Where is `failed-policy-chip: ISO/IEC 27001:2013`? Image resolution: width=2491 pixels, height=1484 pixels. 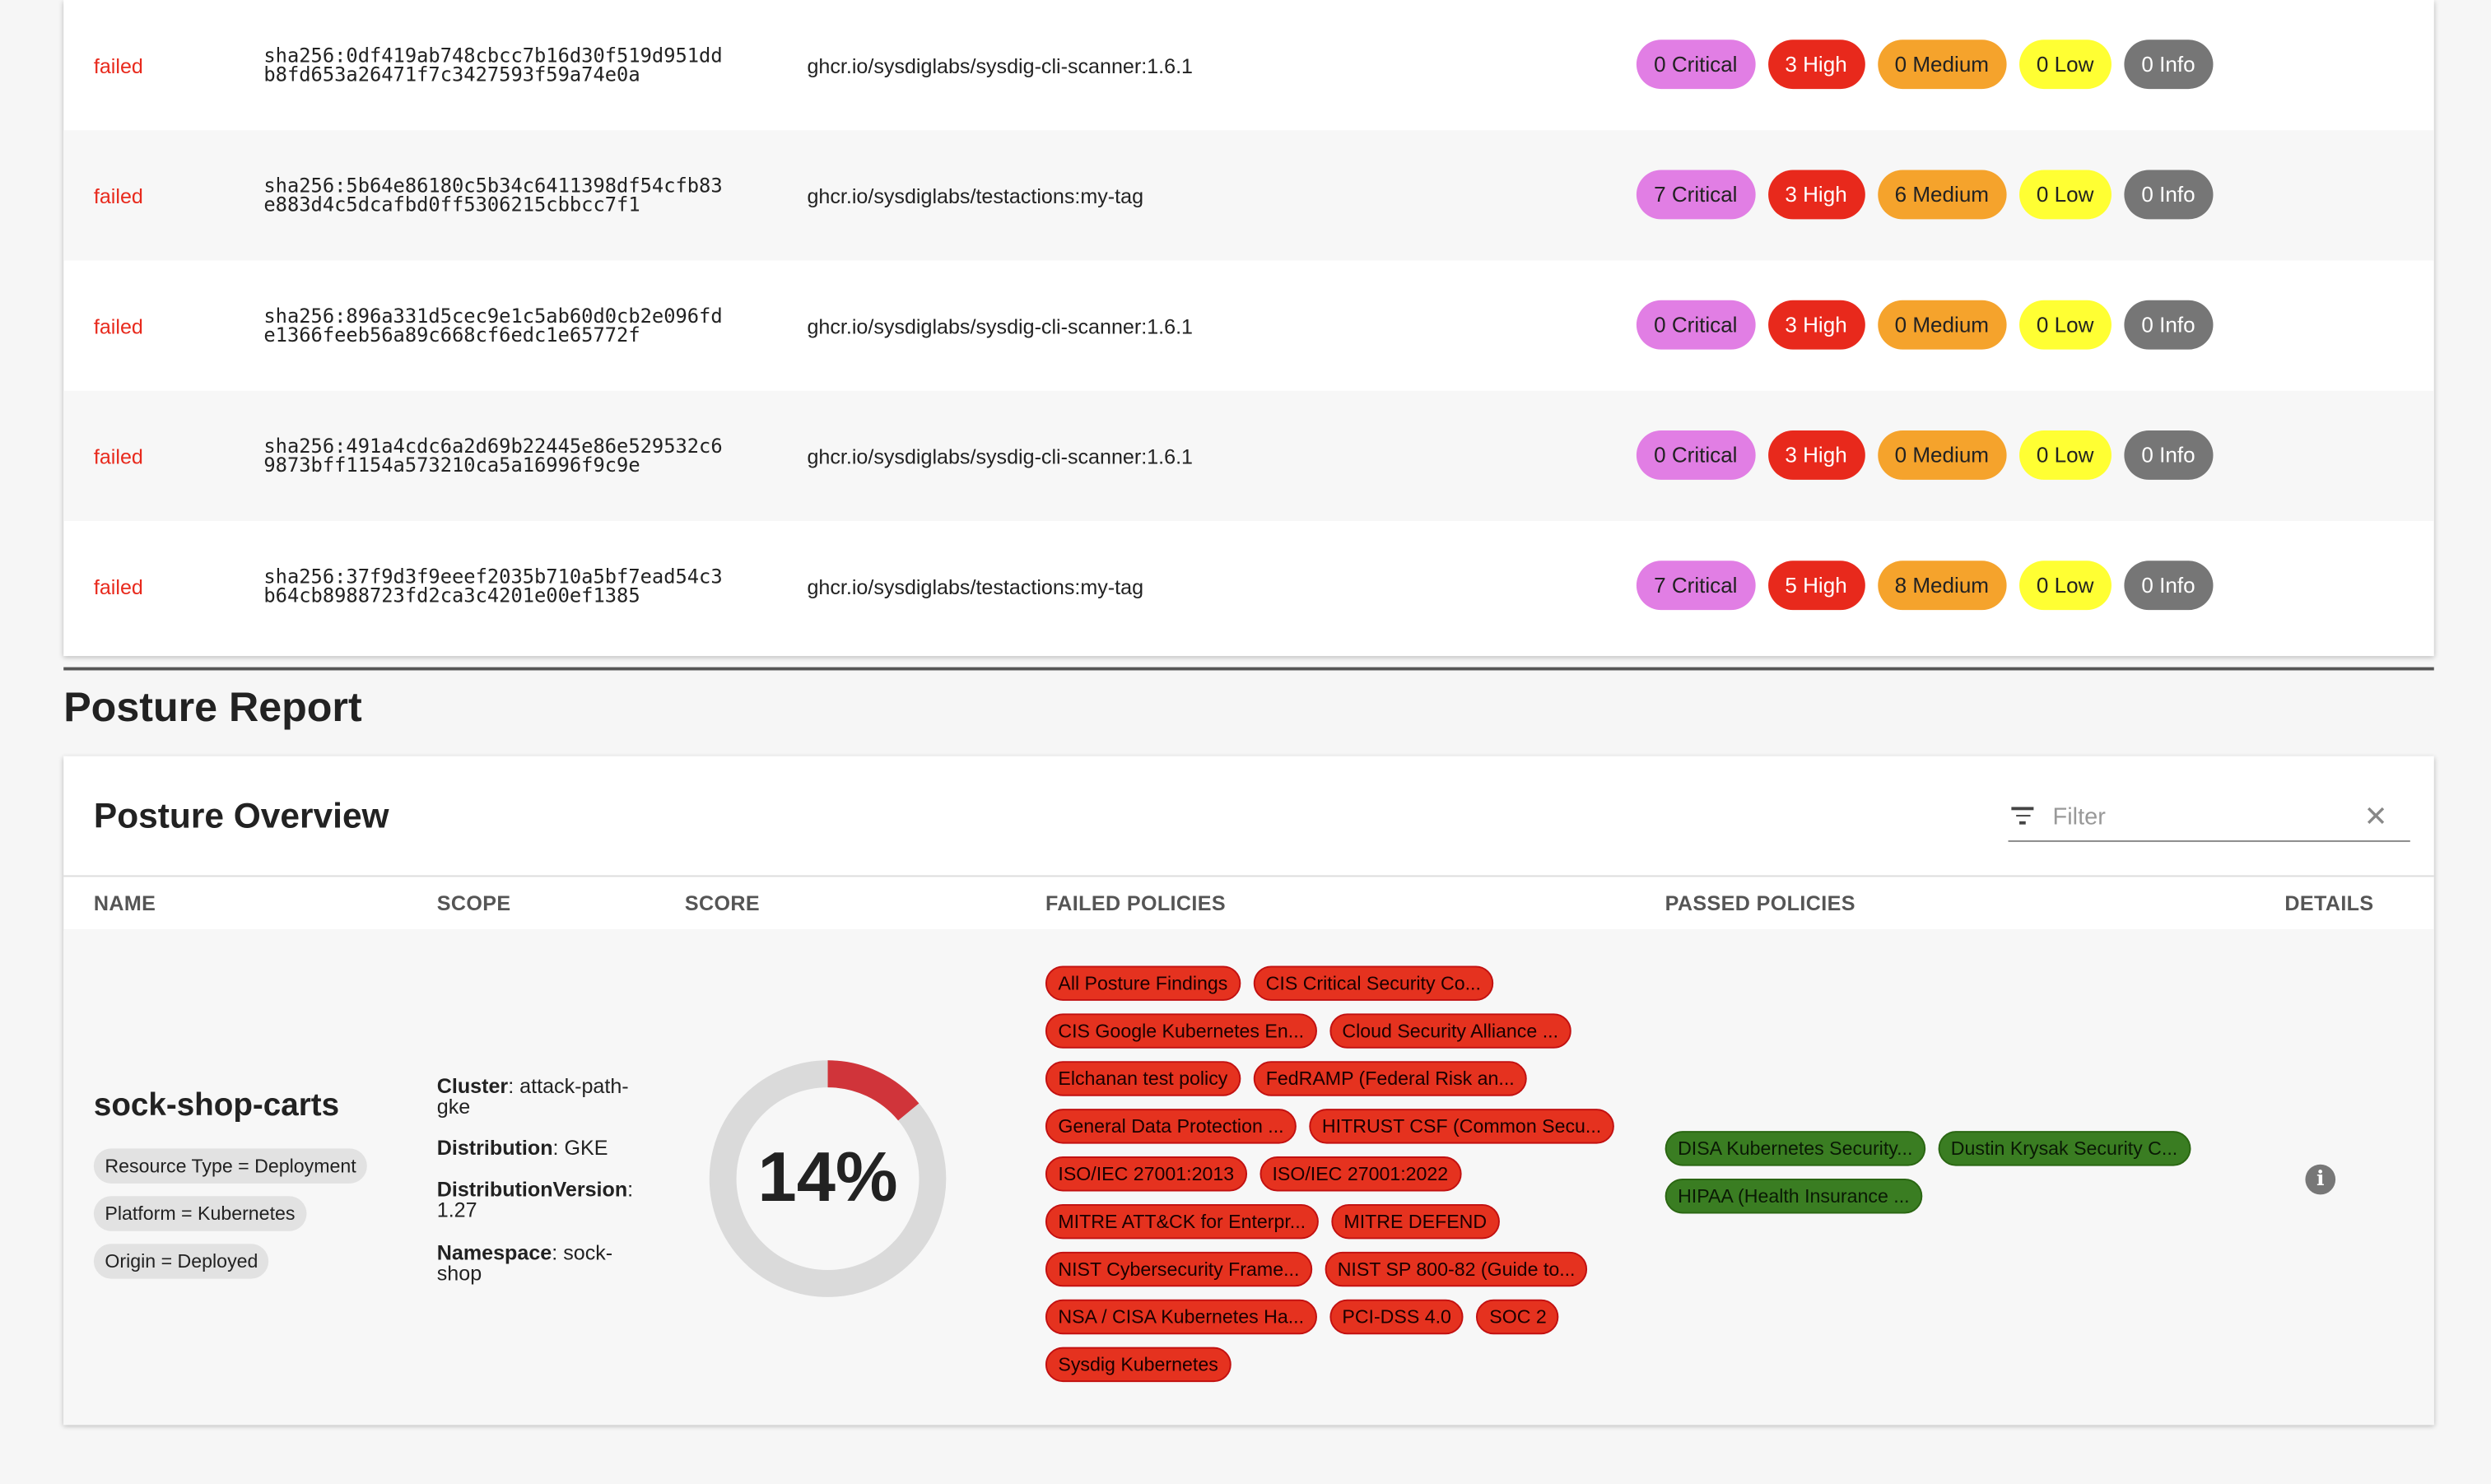 failed-policy-chip: ISO/IEC 27001:2013 is located at coordinates (1146, 1174).